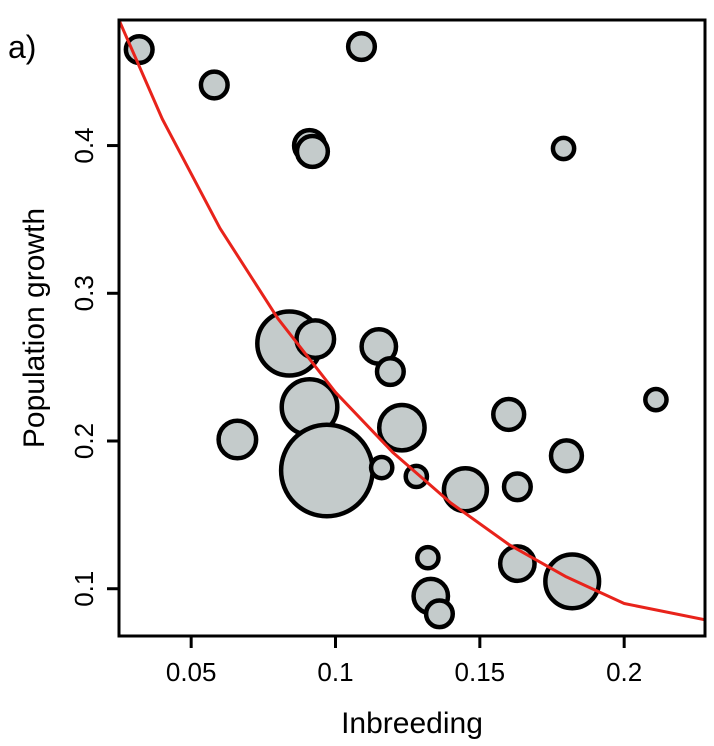  What do you see at coordinates (84, 589) in the screenshot?
I see `y-tick-label: 0.1` at bounding box center [84, 589].